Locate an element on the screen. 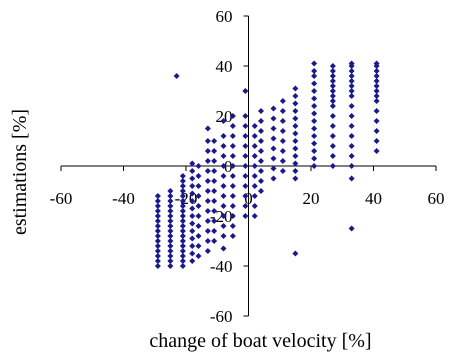 The width and height of the screenshot is (461, 356). x-tick-label: -40 is located at coordinates (123, 198).